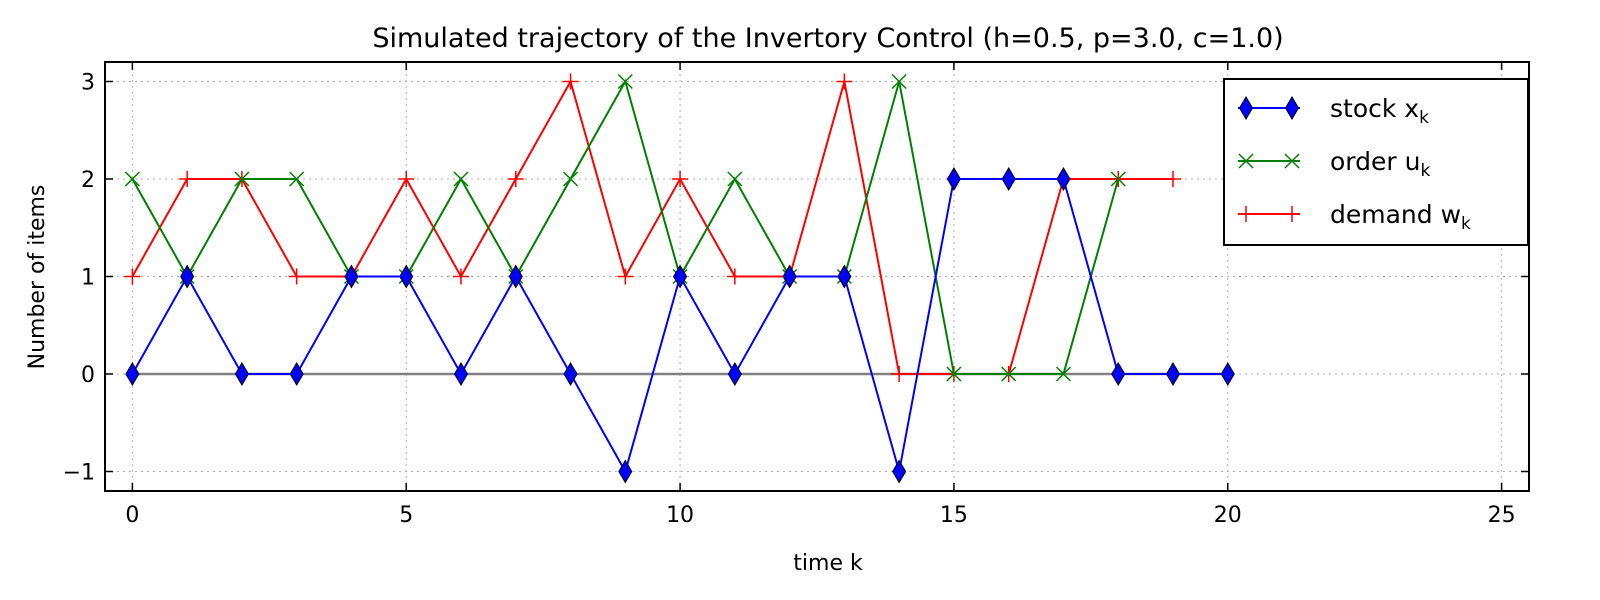 This screenshot has height=600, width=1600. I want to click on legend-label: stock xk, so click(1379, 111).